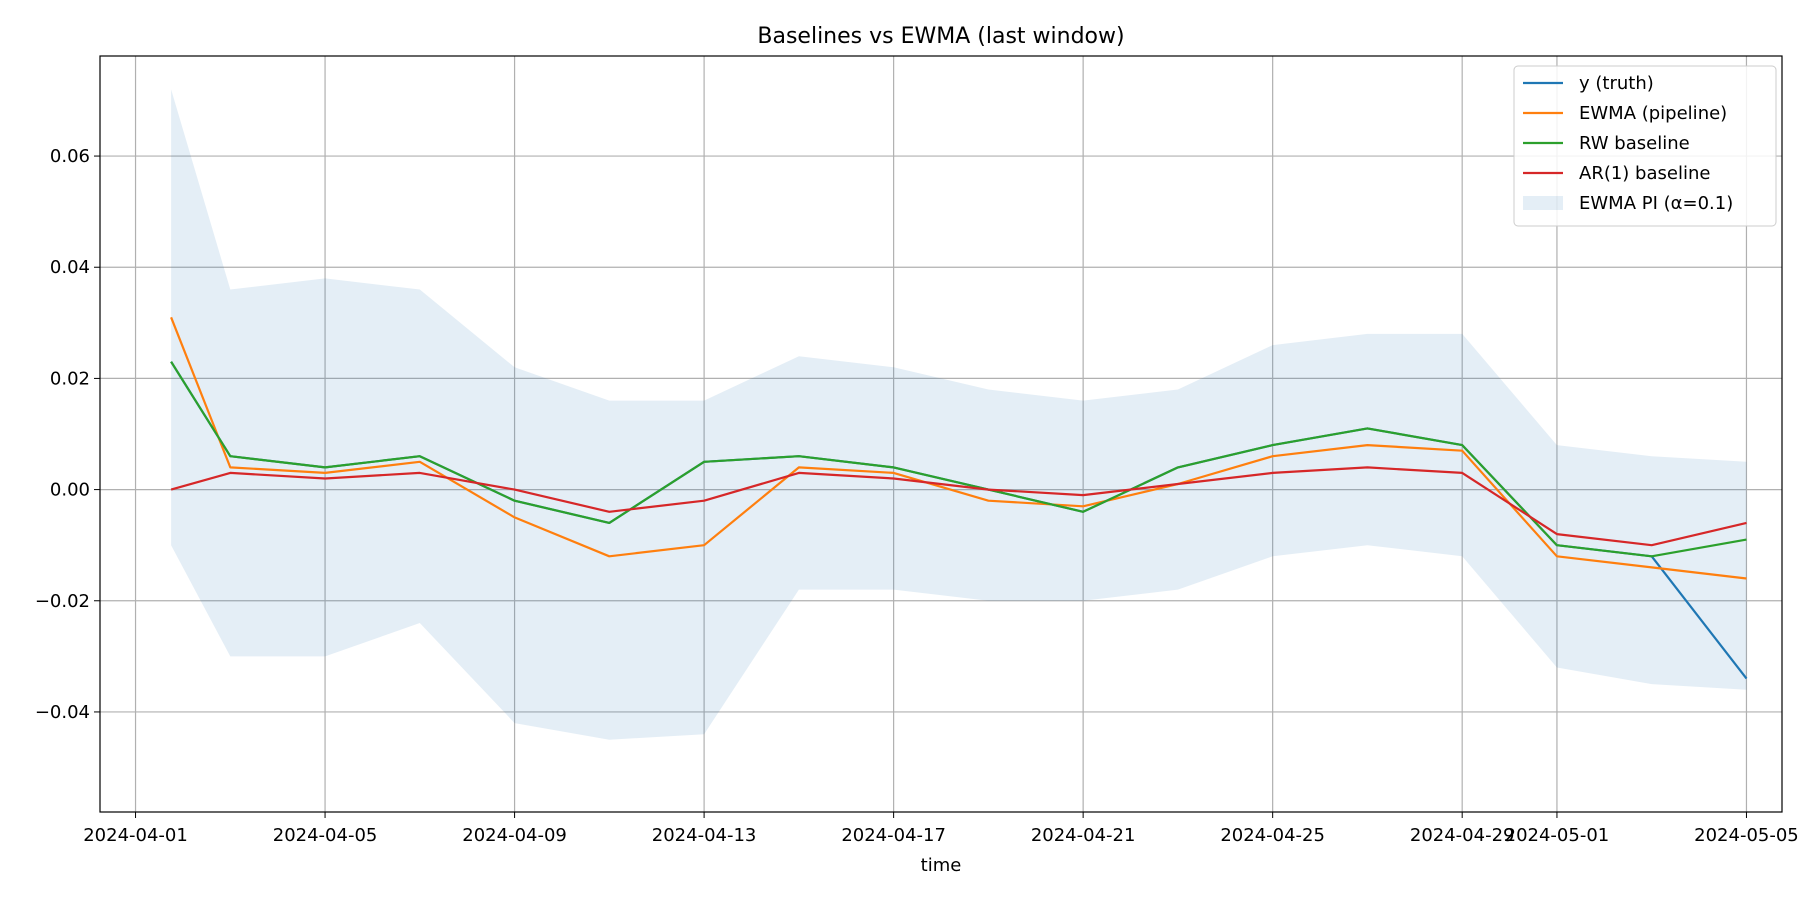 Image resolution: width=1800 pixels, height=900 pixels. Describe the element at coordinates (1644, 173) in the screenshot. I see `legend-label: AR(1) baseline` at that location.